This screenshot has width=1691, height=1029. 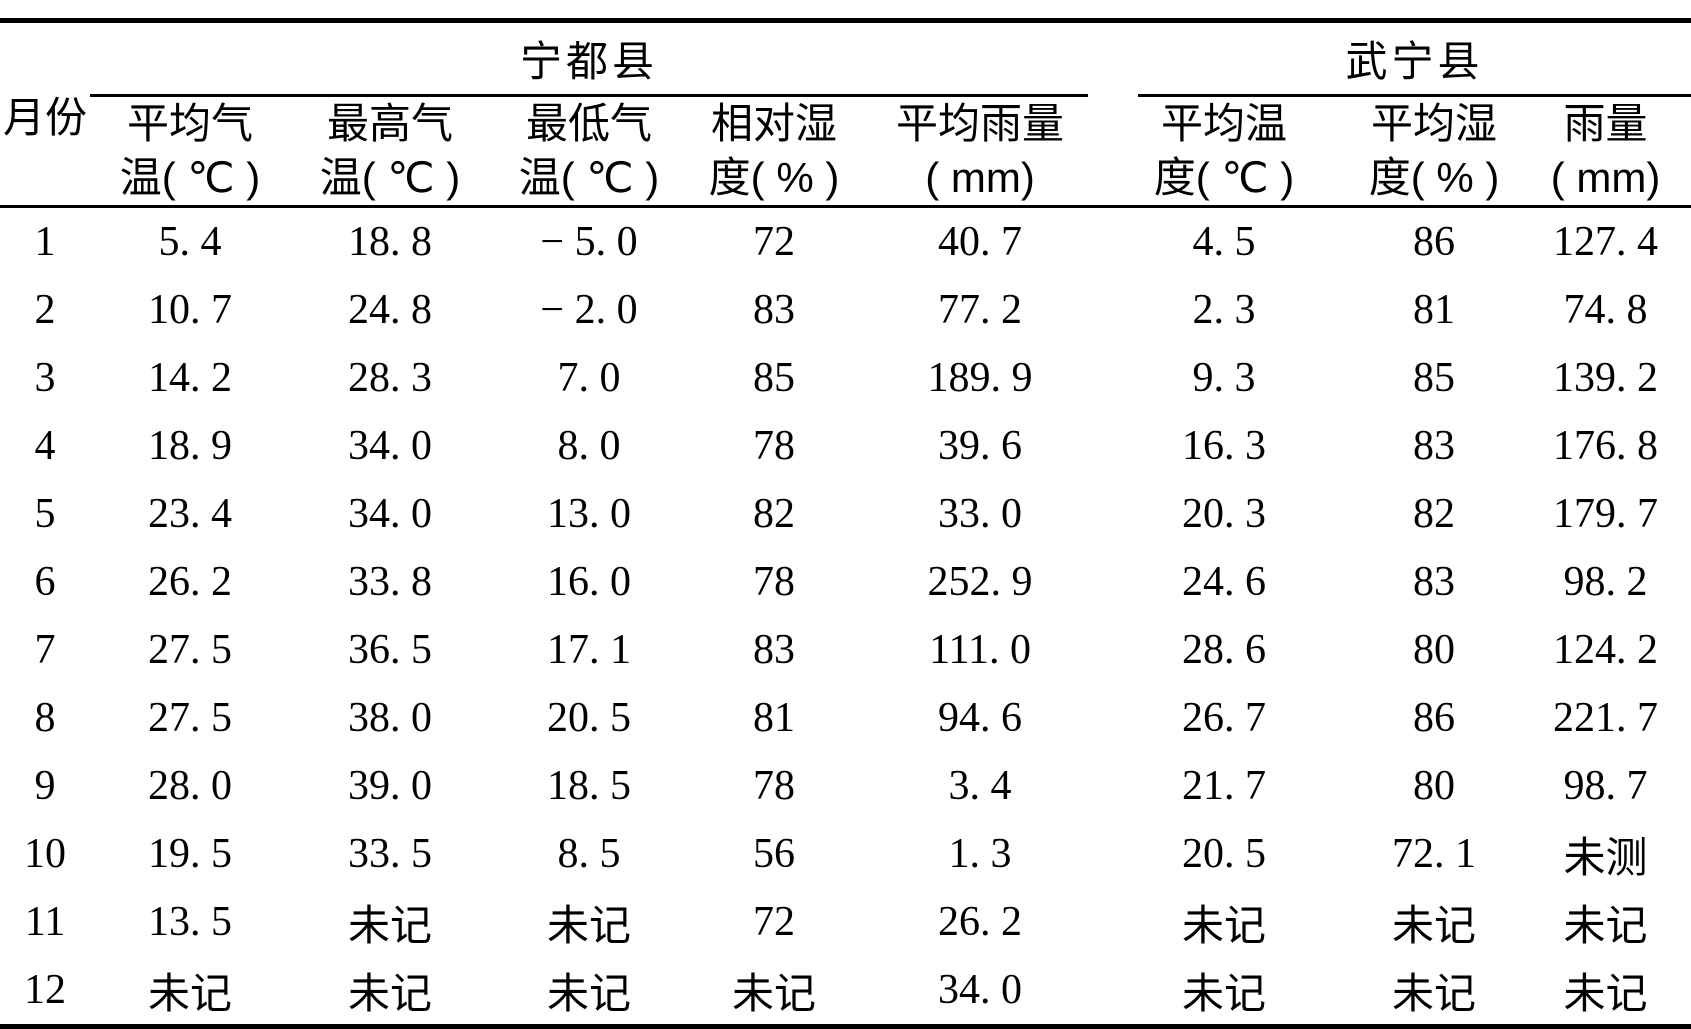 What do you see at coordinates (45, 990) in the screenshot?
I see `month-cell: 12` at bounding box center [45, 990].